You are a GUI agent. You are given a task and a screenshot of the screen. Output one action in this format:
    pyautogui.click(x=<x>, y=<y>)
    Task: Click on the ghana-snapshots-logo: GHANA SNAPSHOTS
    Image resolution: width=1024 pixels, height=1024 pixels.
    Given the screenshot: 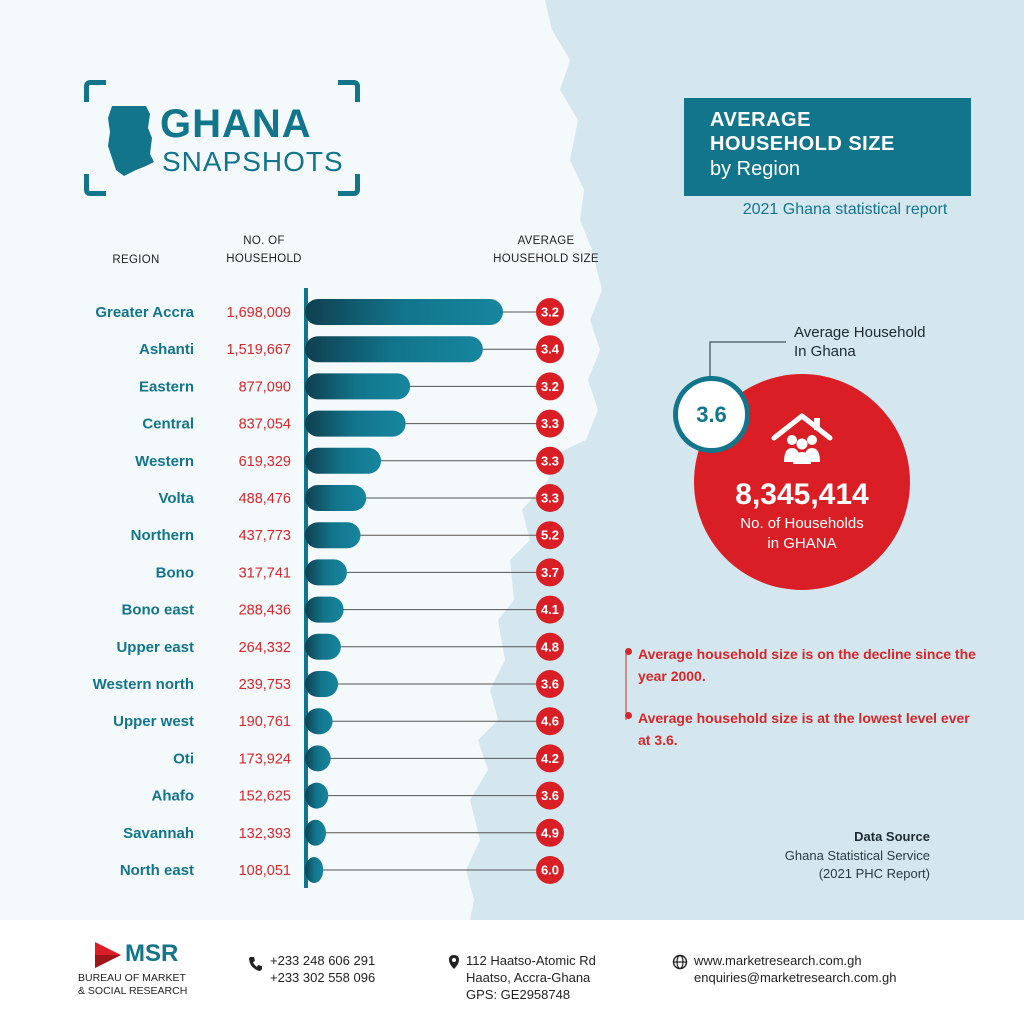 What is the action you would take?
    pyautogui.click(x=222, y=138)
    